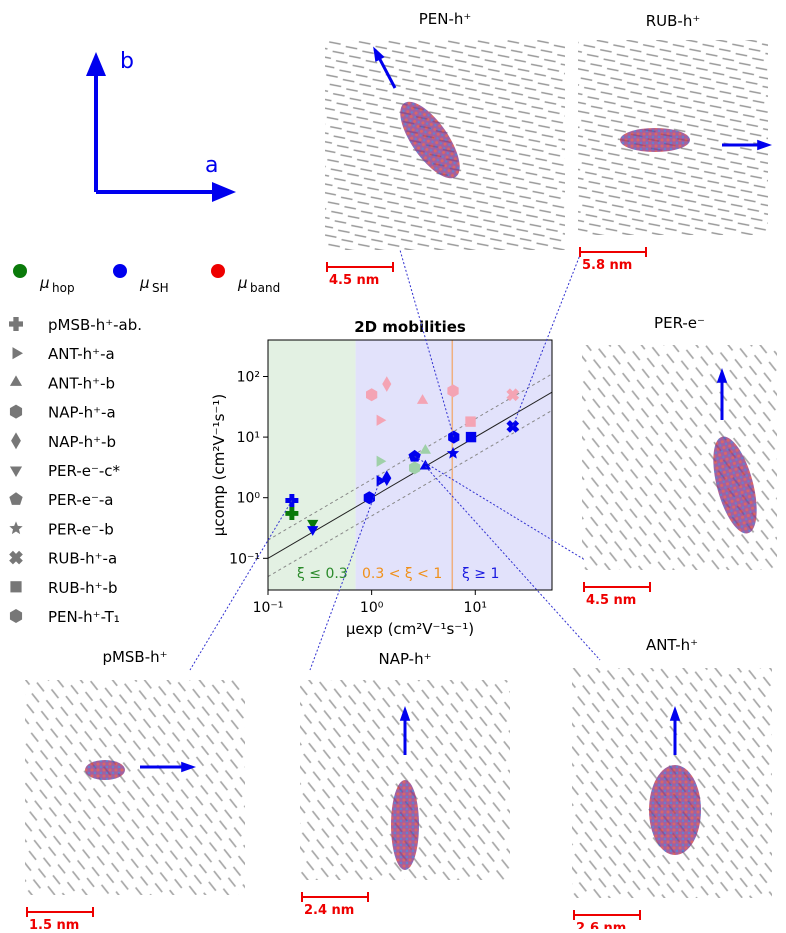 The width and height of the screenshot is (786, 933). I want to click on panel-title: RUB-h⁺, so click(673, 21).